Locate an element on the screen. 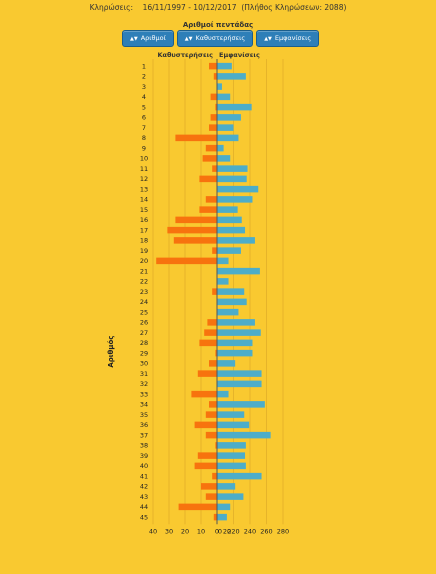 The width and height of the screenshot is (436, 574). category-label: 29 is located at coordinates (144, 353).